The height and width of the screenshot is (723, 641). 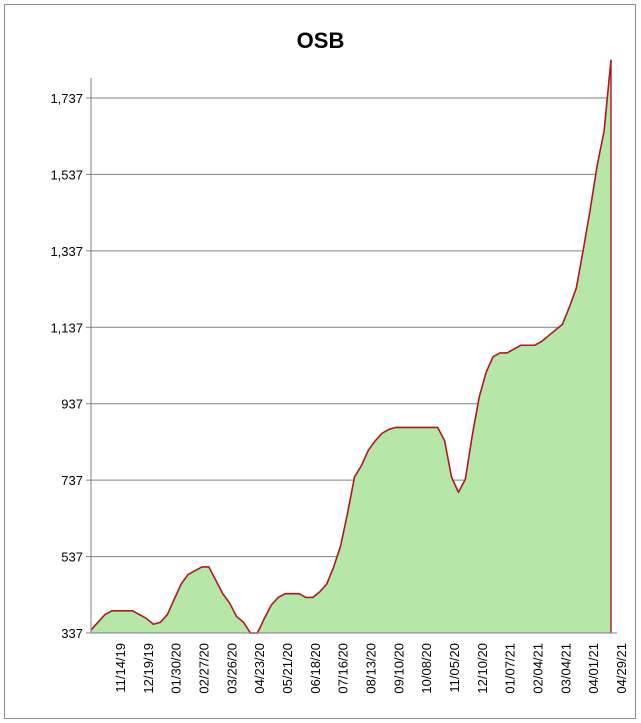 I want to click on y-tick-label: 1,337, so click(x=66, y=251).